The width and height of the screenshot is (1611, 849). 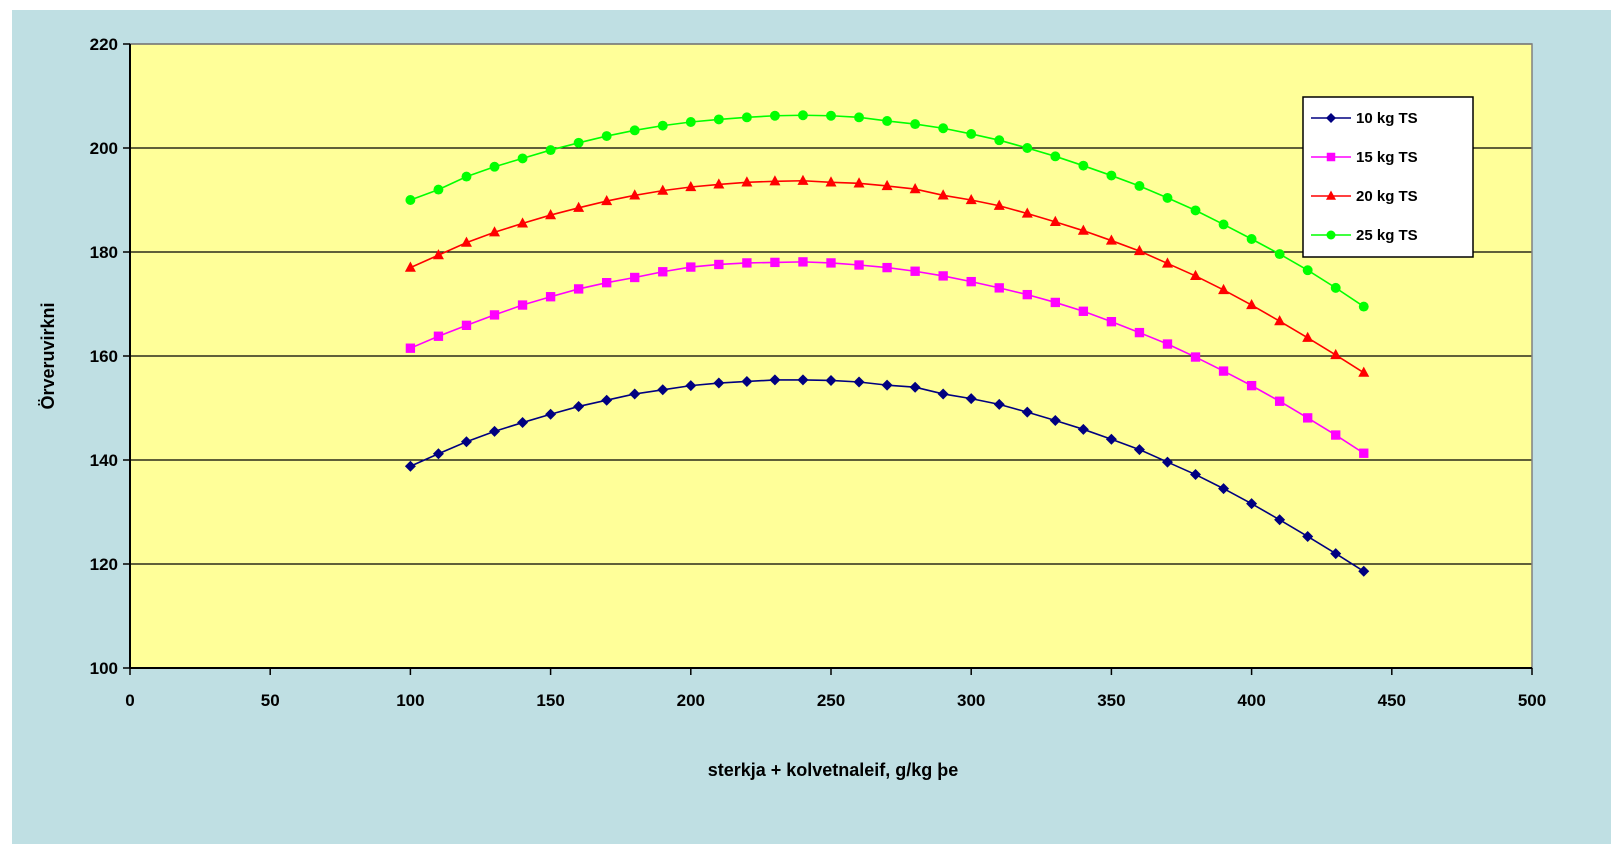 What do you see at coordinates (270, 700) in the screenshot?
I see `x-tick-label: 50` at bounding box center [270, 700].